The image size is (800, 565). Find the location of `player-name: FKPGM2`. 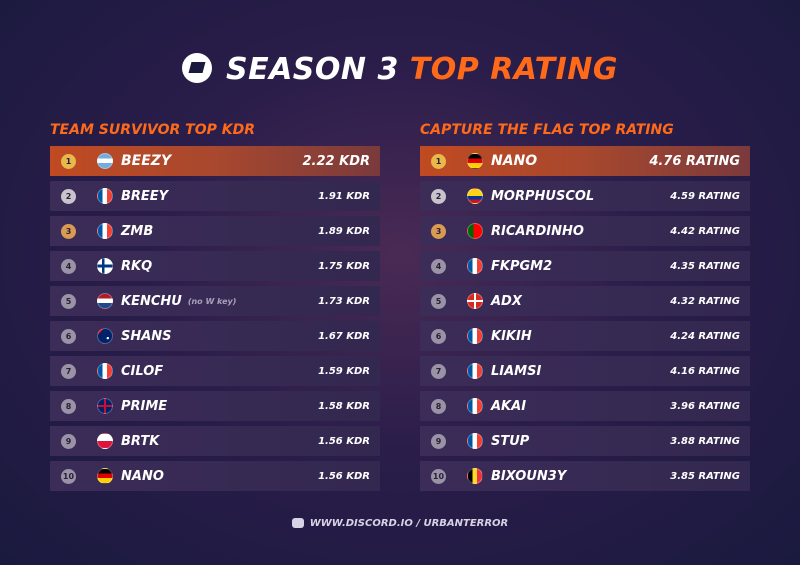

player-name: FKPGM2 is located at coordinates (522, 266).